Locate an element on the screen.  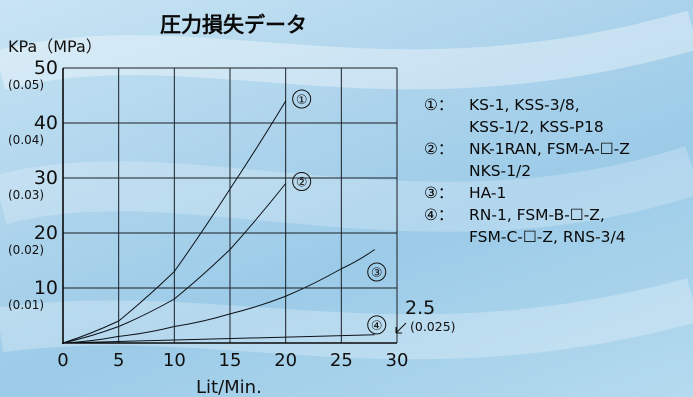
legend-line: NK-1RAN, FSM-A-☐-Z is located at coordinates (549, 149).